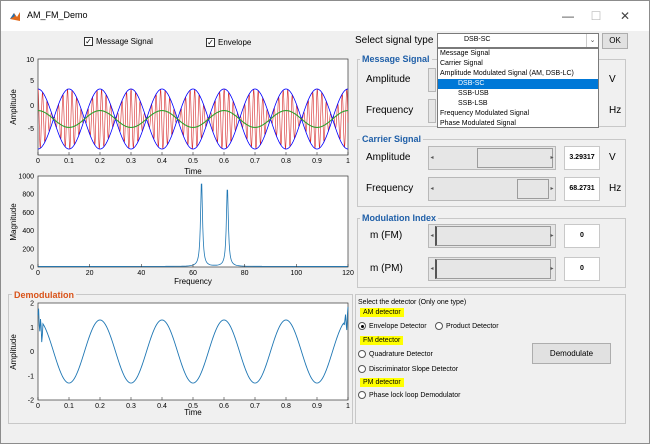  What do you see at coordinates (141, 273) in the screenshot?
I see `x-tick-label: 40` at bounding box center [141, 273].